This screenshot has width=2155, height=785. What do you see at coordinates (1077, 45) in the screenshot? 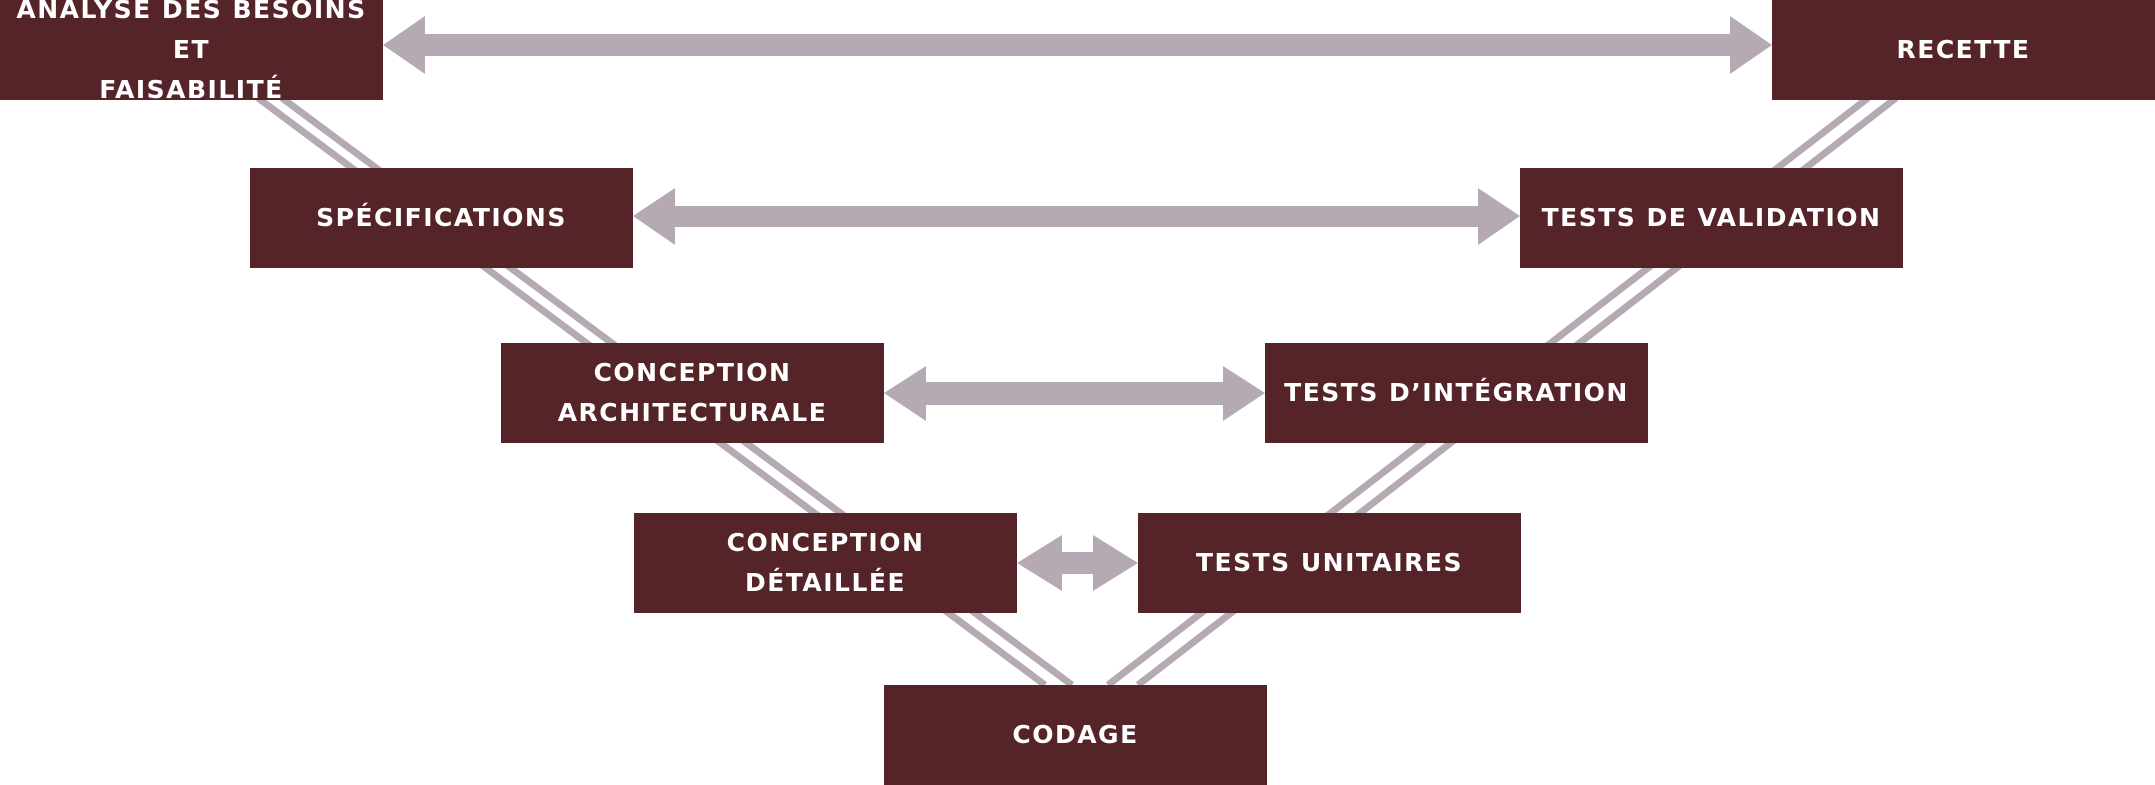
I see `arrow-analyse-recette` at bounding box center [1077, 45].